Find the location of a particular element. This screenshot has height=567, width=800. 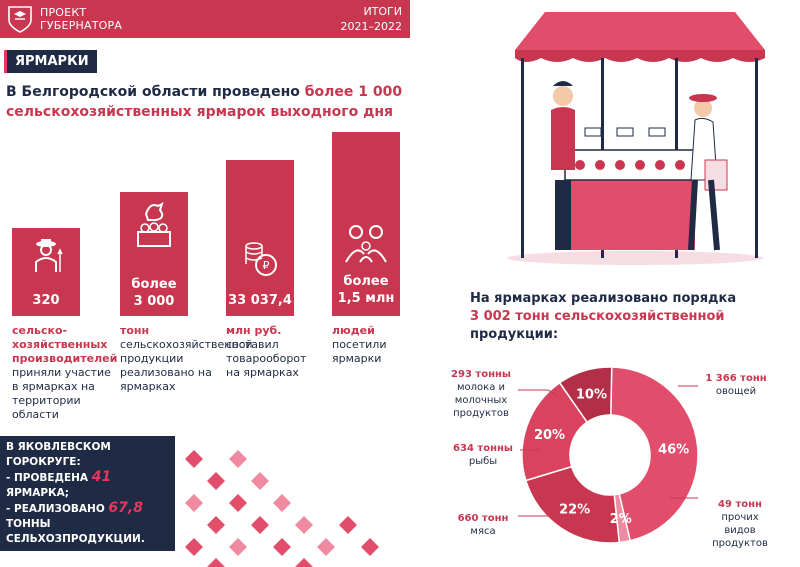

stat-desc-visitors: людей посетили ярмарки is located at coordinates (368, 345).